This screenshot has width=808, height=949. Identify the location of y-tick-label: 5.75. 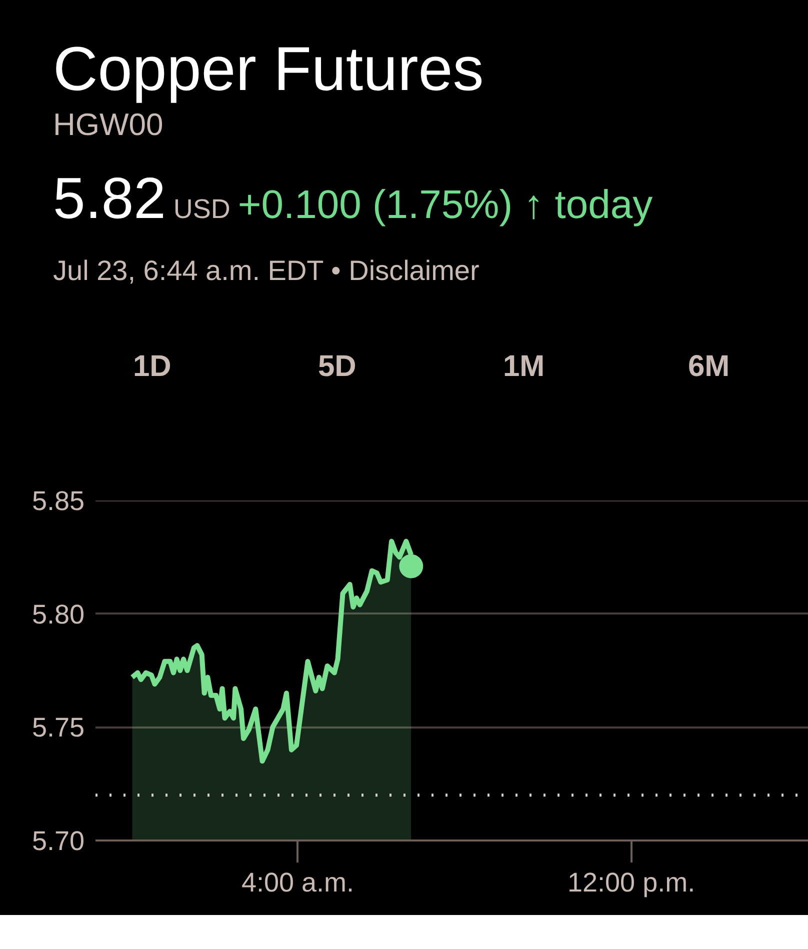
(58, 727).